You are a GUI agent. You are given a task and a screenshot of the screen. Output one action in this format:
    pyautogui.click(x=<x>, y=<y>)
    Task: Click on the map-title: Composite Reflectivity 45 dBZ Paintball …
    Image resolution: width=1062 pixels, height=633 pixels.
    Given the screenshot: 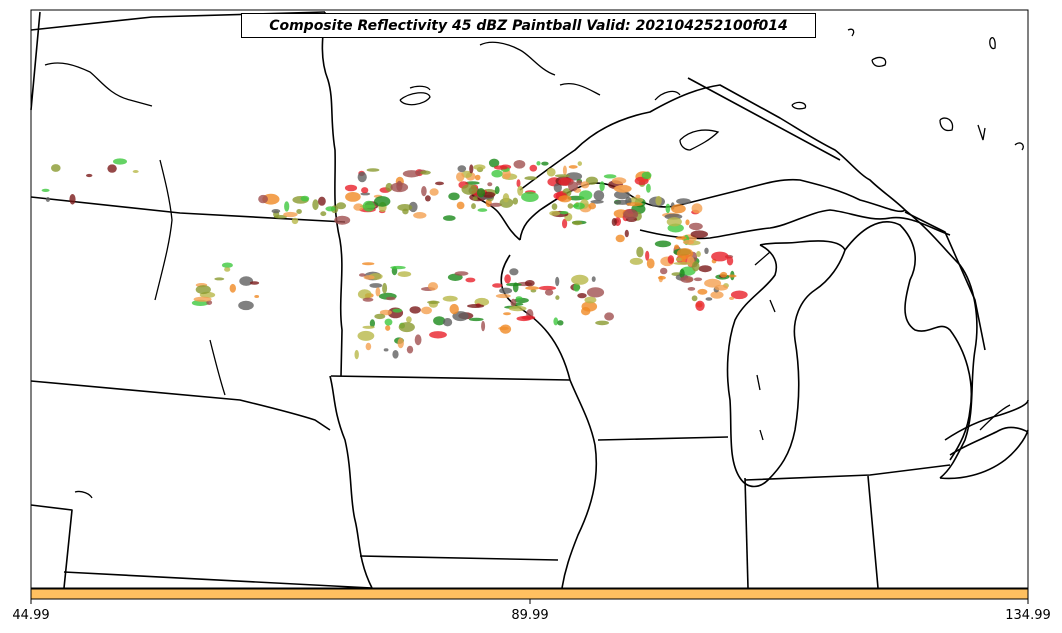 What is the action you would take?
    pyautogui.click(x=528, y=25)
    